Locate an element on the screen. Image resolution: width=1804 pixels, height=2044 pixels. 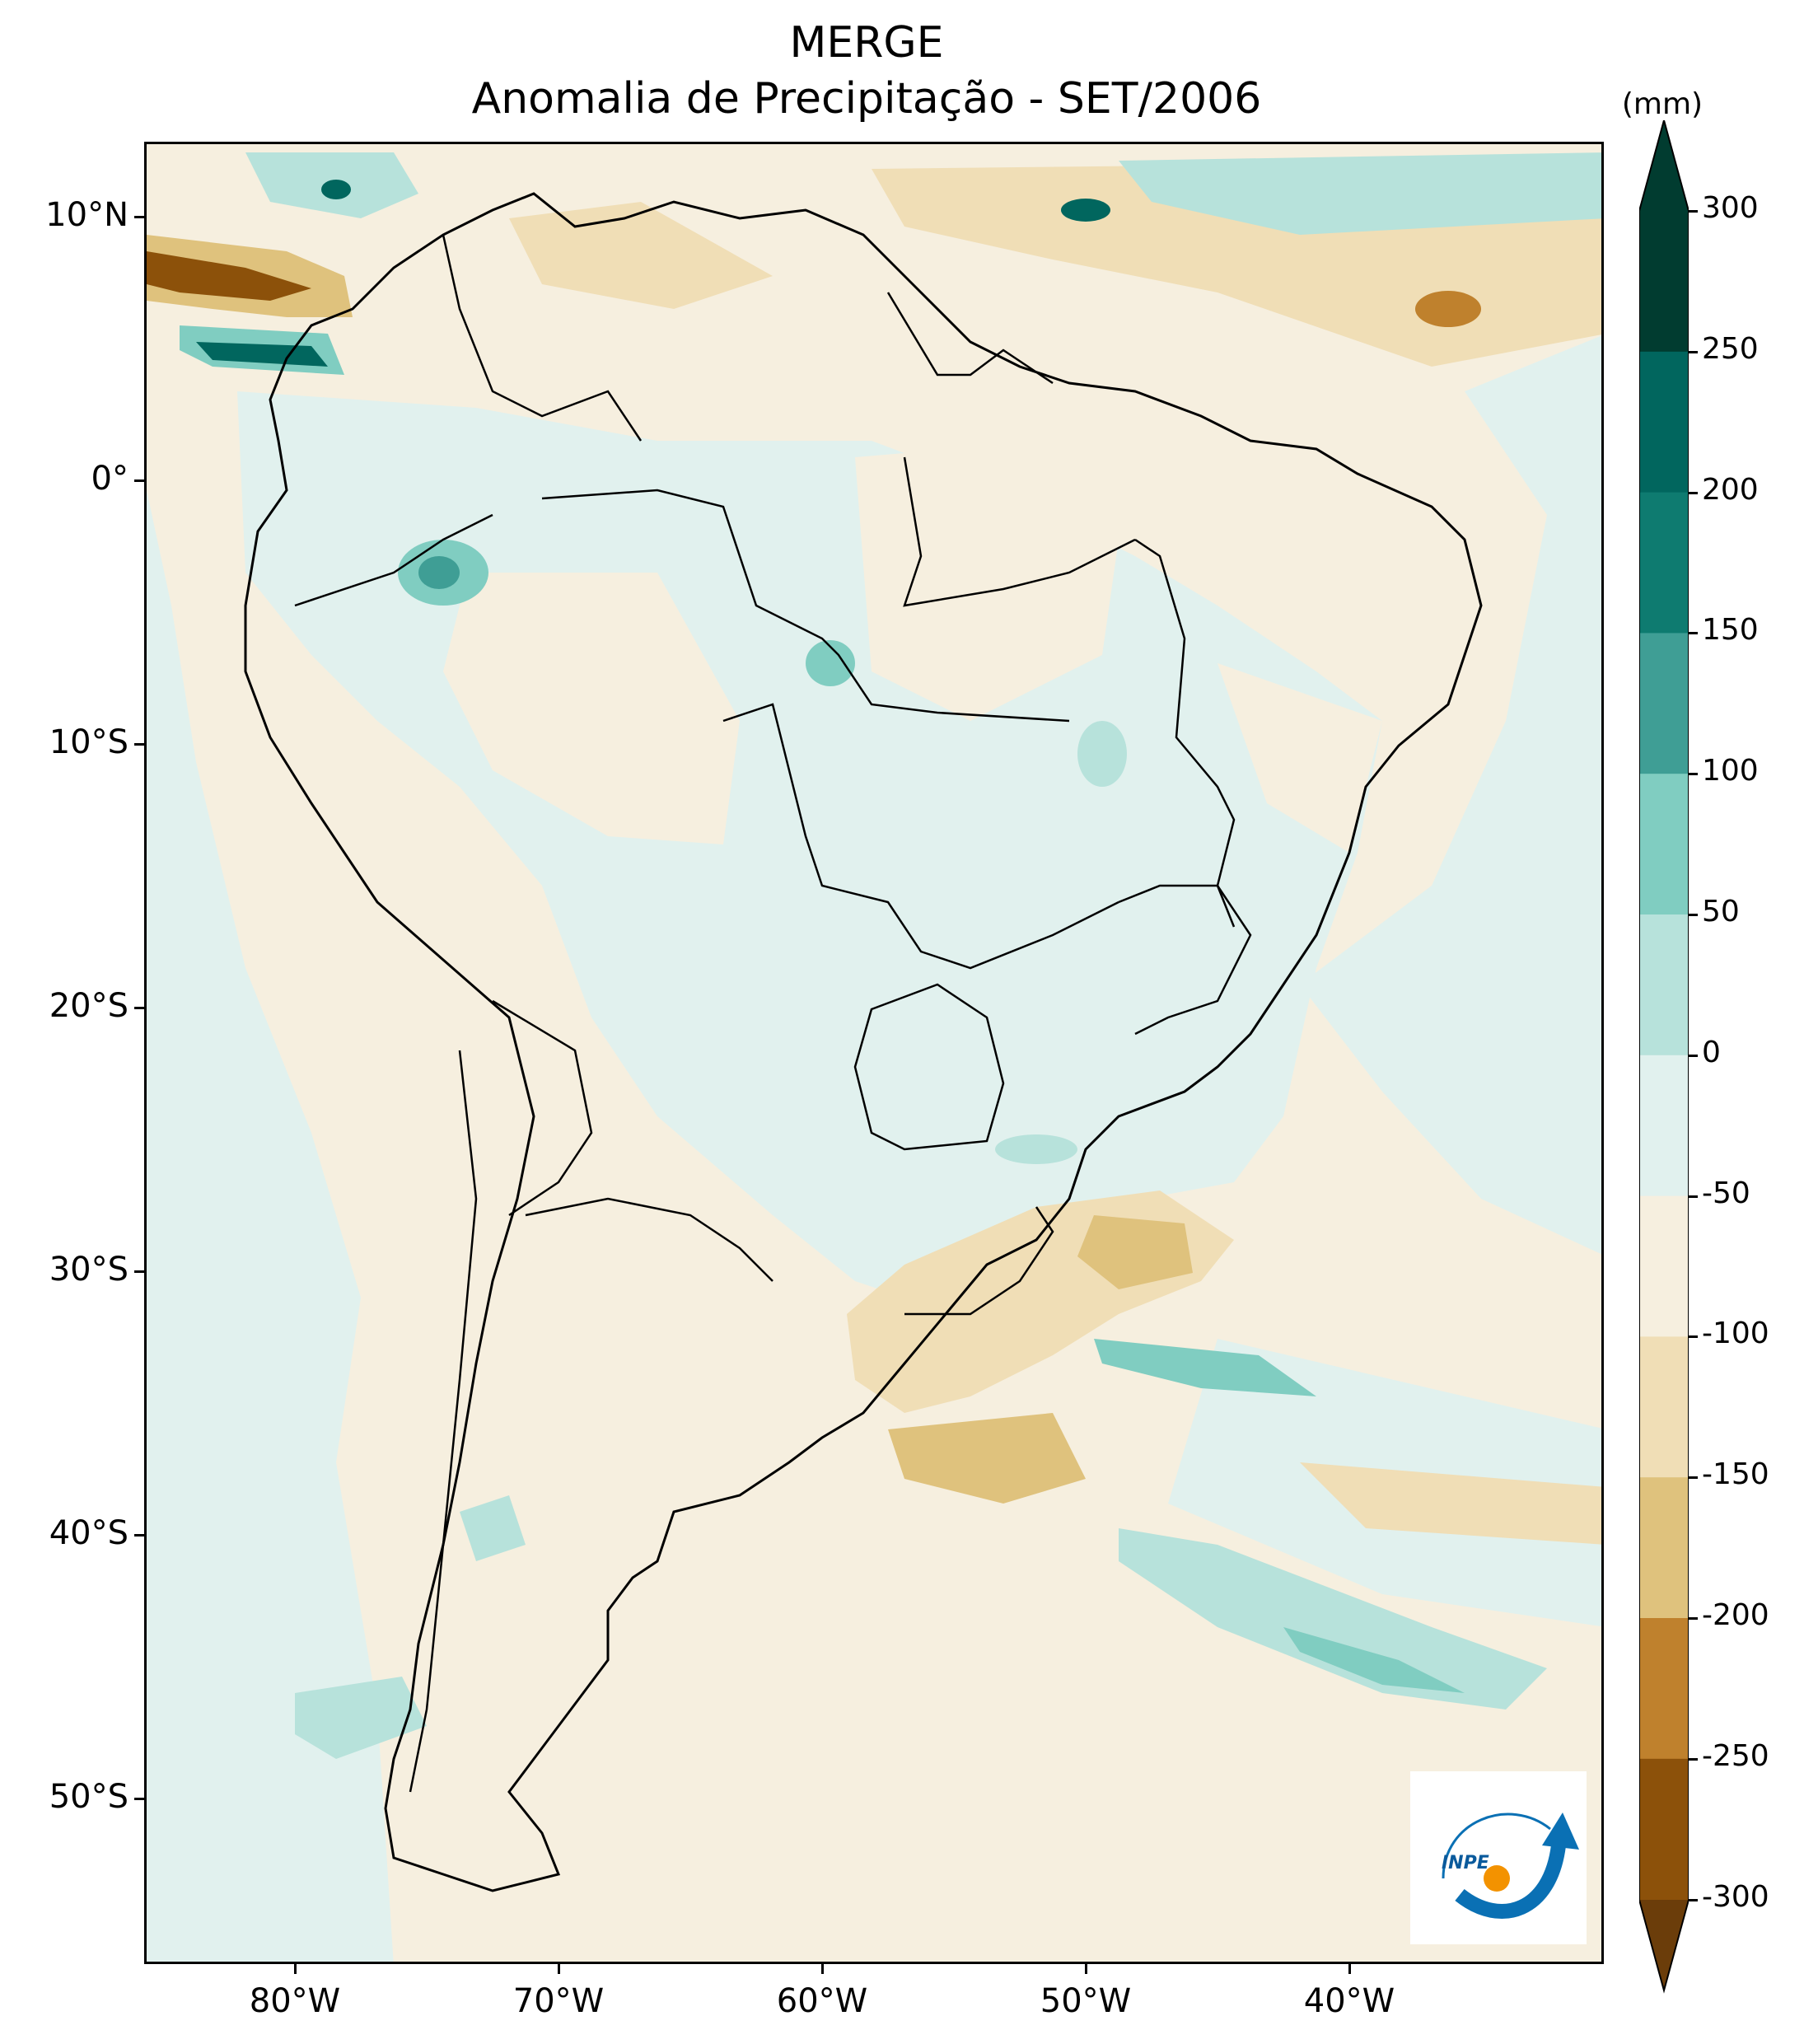
logo-text: INPE is located at coordinates (1465, 1863).